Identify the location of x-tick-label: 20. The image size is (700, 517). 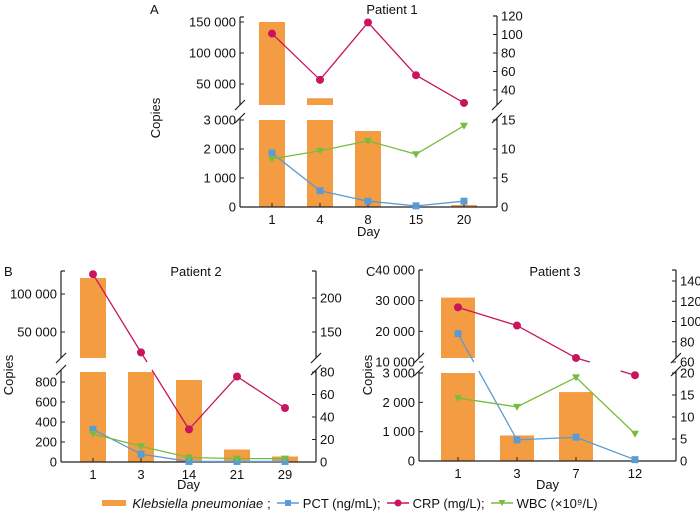
(464, 219).